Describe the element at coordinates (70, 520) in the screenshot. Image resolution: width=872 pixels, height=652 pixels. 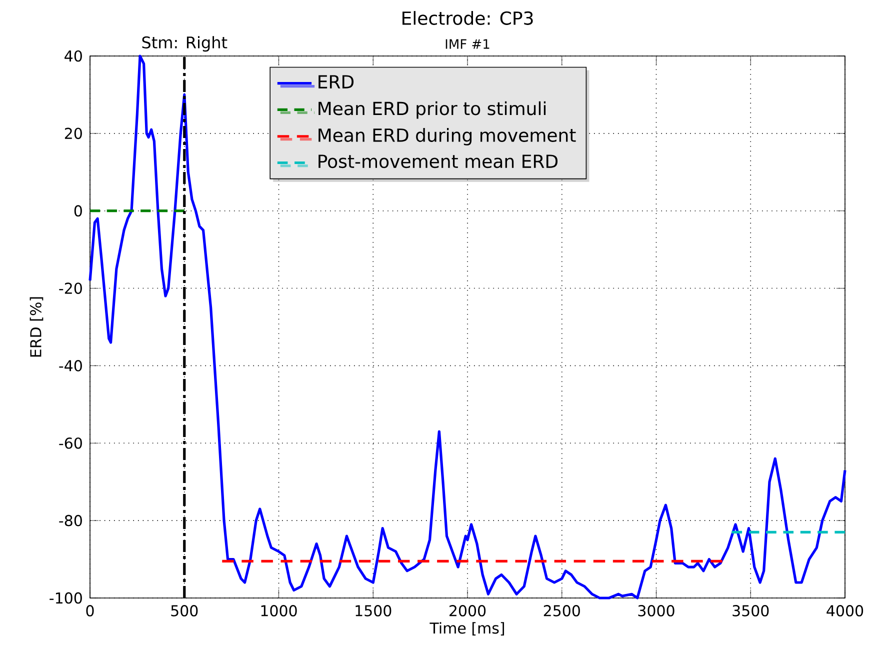
I see `y-tick-label: -80` at that location.